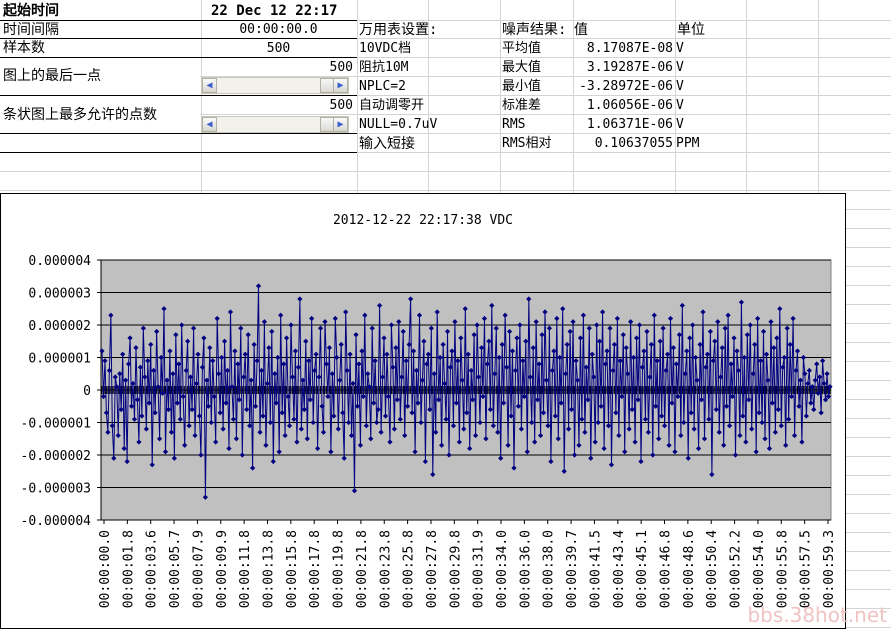  Describe the element at coordinates (340, 85) in the screenshot. I see `scroll-right-icon: ▶` at that location.